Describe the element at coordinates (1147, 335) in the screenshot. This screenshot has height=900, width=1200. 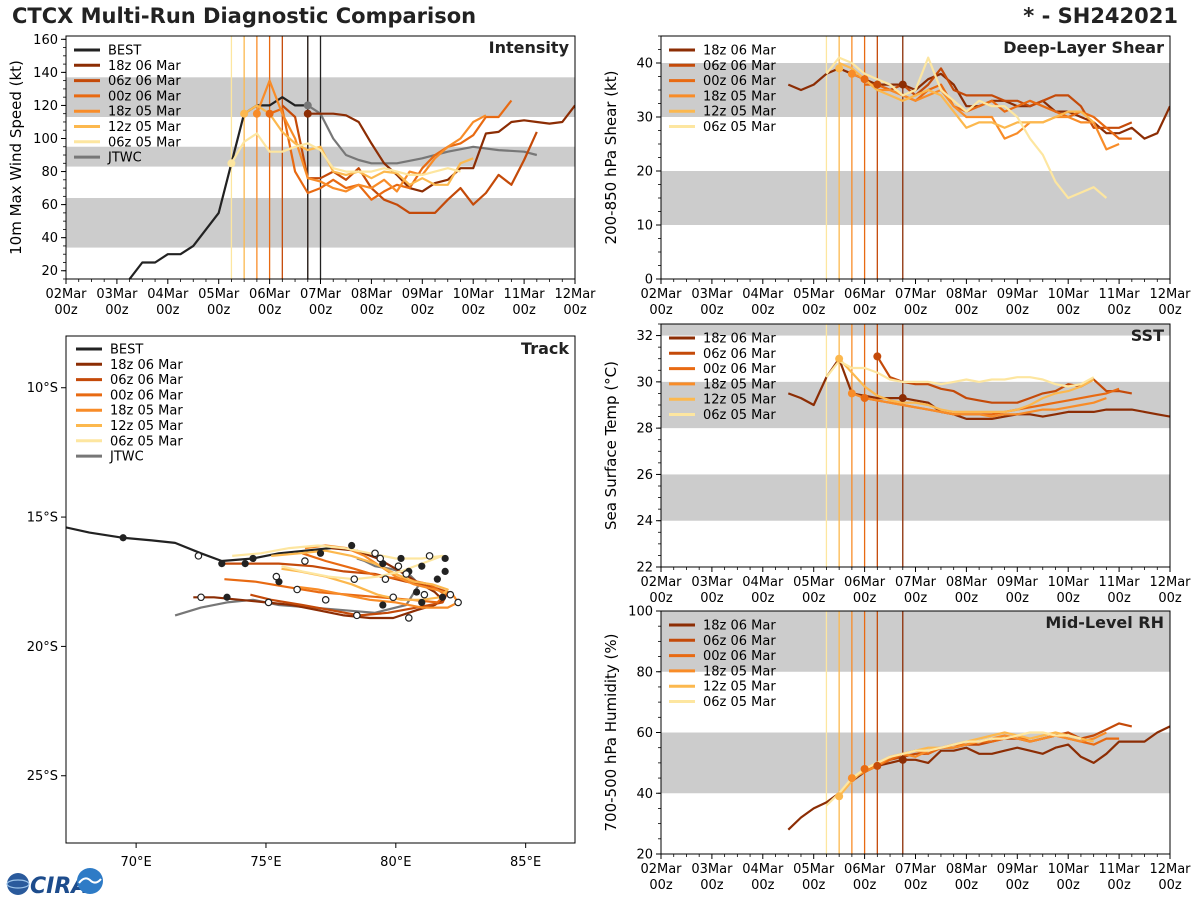
I see `panel-title: SST` at that location.